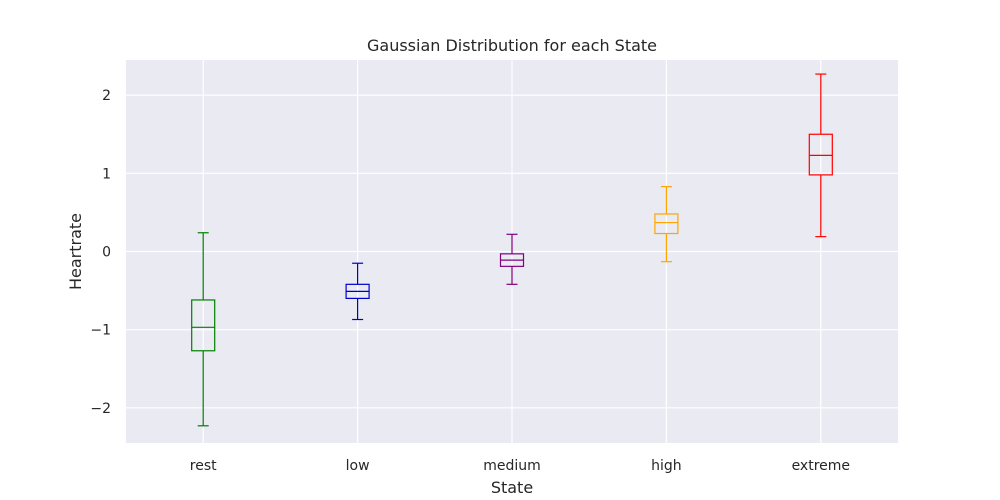  Describe the element at coordinates (512, 45) in the screenshot. I see `chart-title: Gaussian Distribution for each State` at that location.